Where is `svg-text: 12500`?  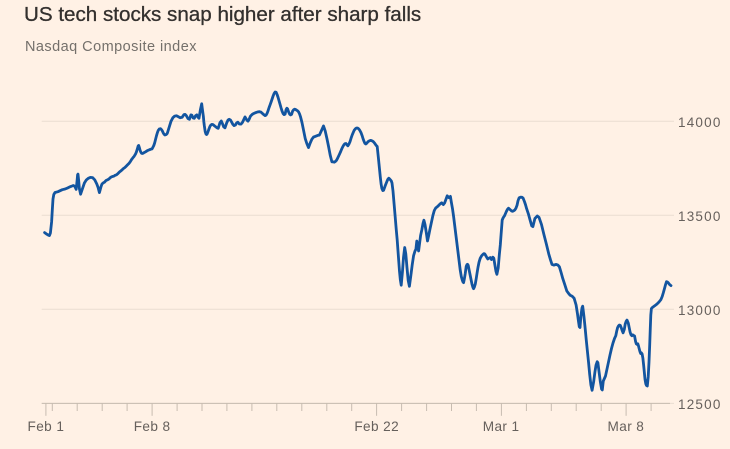
svg-text: 12500 is located at coordinates (700, 404).